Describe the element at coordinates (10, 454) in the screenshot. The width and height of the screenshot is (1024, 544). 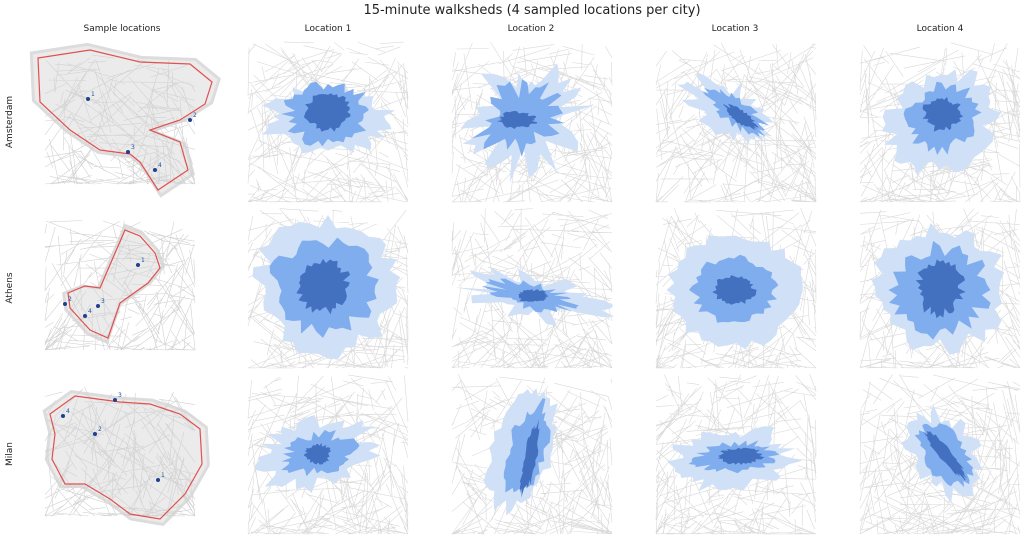
I see `row-label: Milan` at that location.